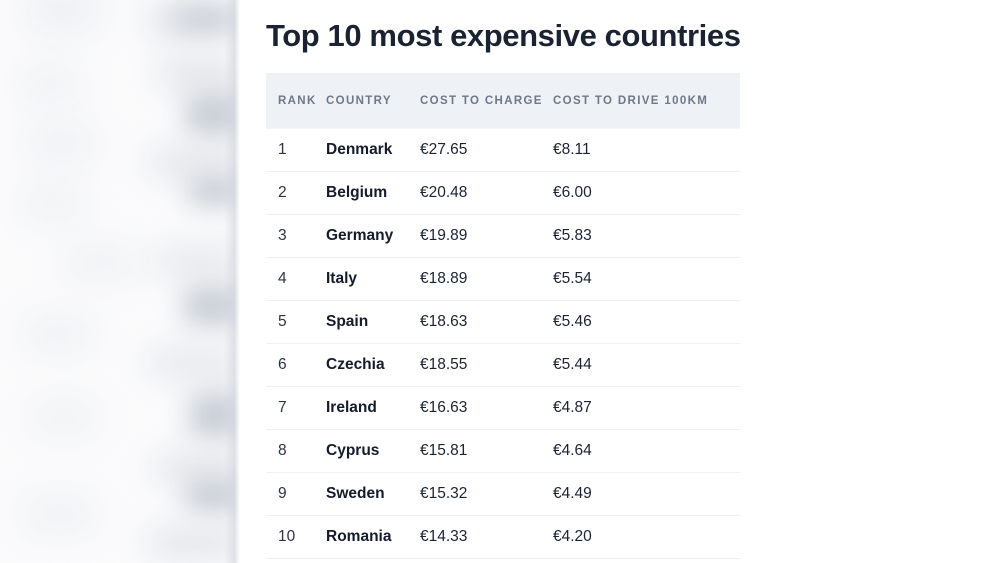  Describe the element at coordinates (503, 365) in the screenshot. I see `table-row: 6 Czechia €18.55 €5.44` at that location.